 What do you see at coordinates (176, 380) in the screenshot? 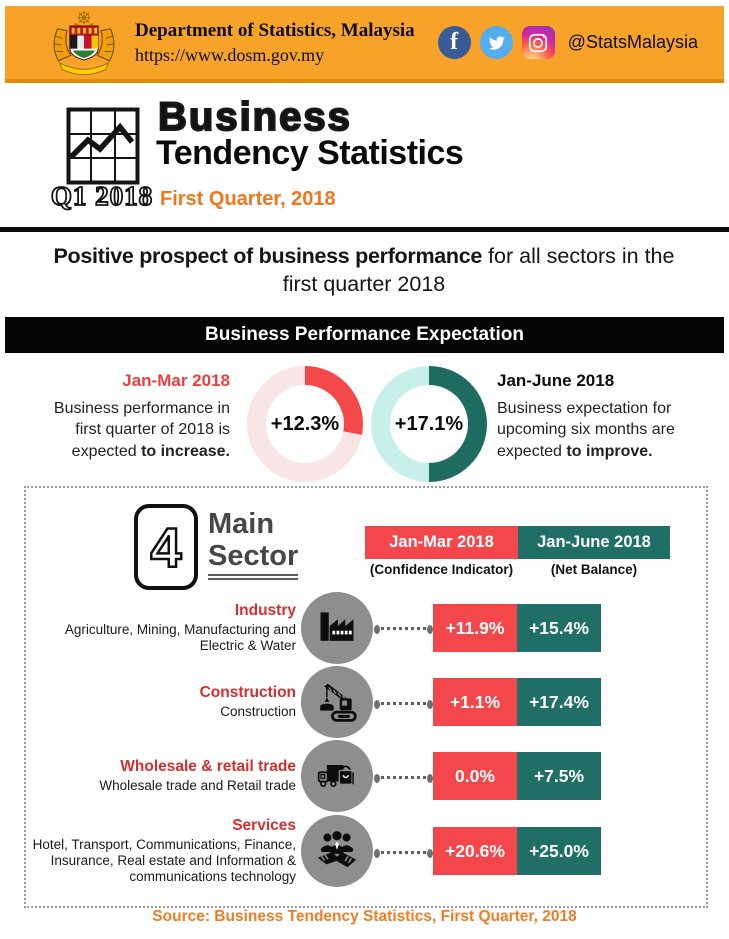
I see `period-label-q1: Jan-Mar 2018` at bounding box center [176, 380].